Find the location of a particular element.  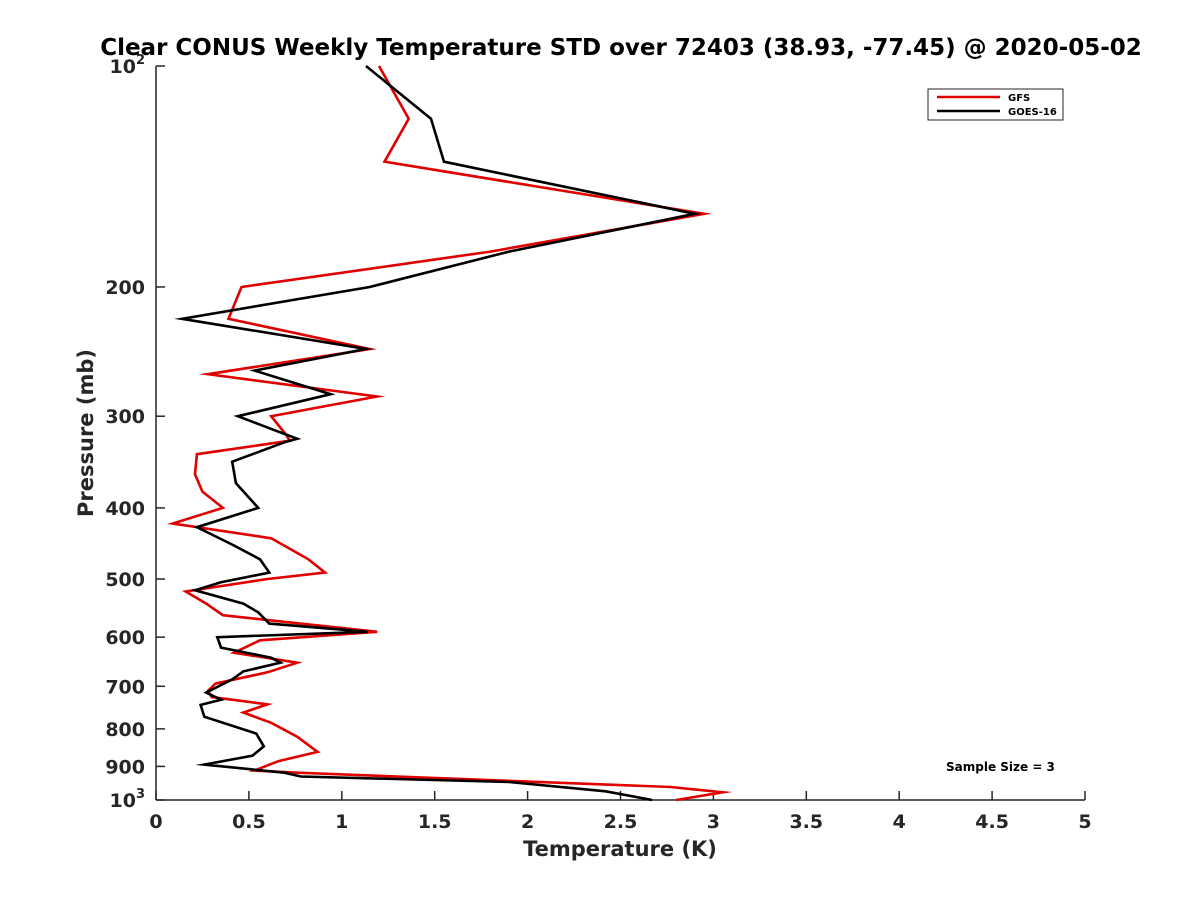

y-tick-label: 500 is located at coordinates (125, 580).